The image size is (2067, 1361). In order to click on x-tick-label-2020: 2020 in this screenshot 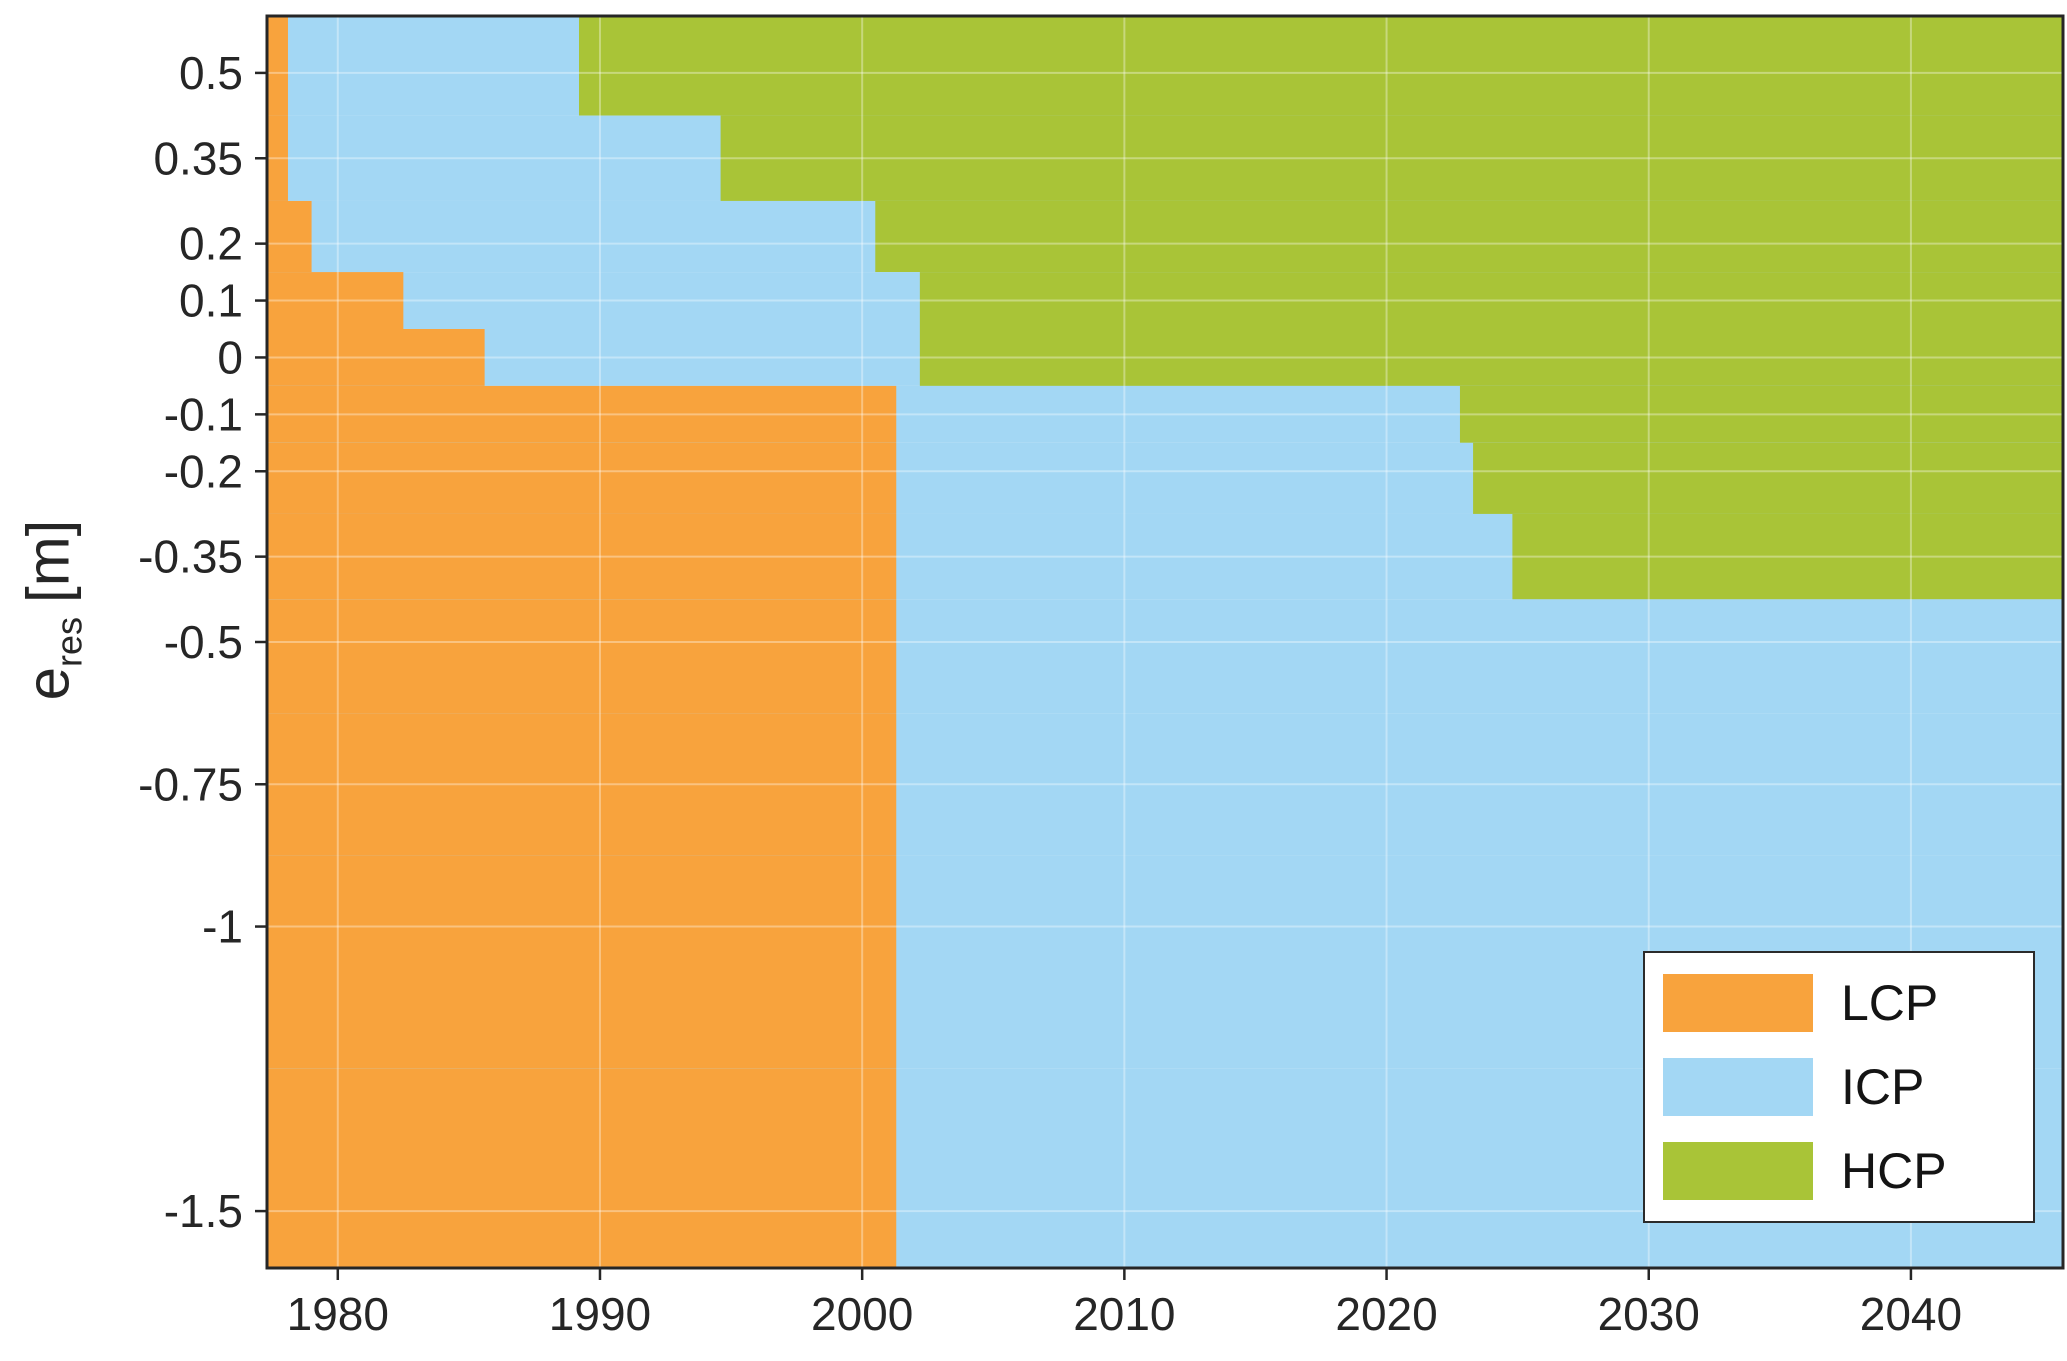, I will do `click(1386, 1314)`.